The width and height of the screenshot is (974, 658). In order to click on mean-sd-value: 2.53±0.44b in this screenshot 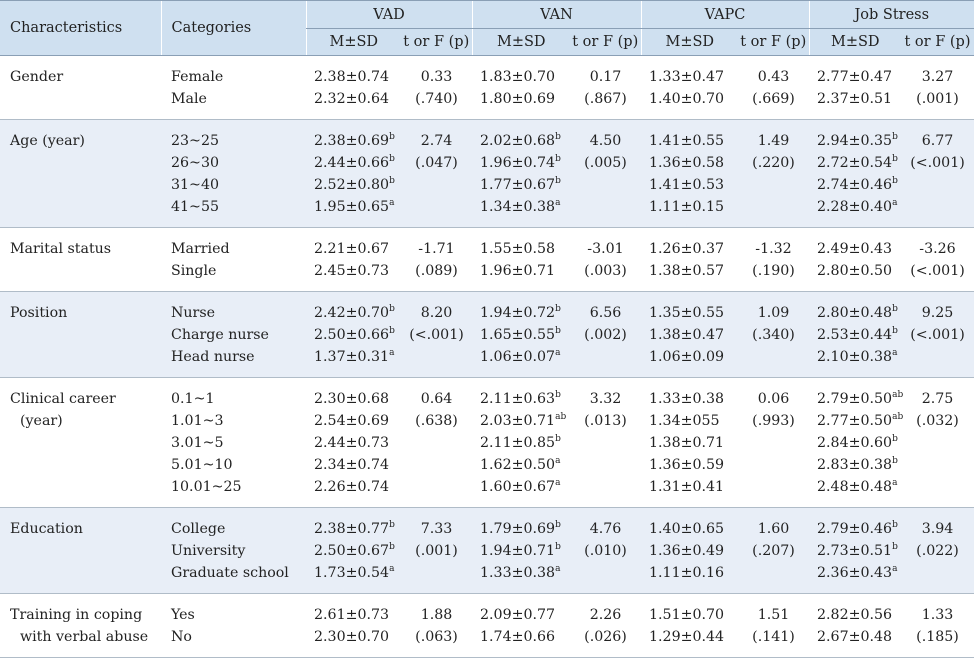, I will do `click(859, 335)`.